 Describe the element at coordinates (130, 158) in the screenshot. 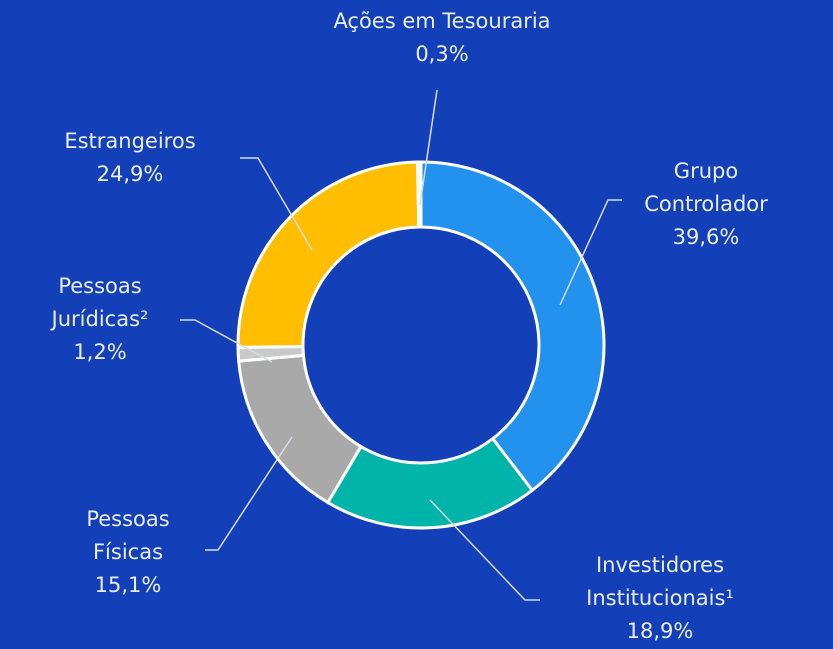

I see `label: Estrangeiros 24,9%` at that location.